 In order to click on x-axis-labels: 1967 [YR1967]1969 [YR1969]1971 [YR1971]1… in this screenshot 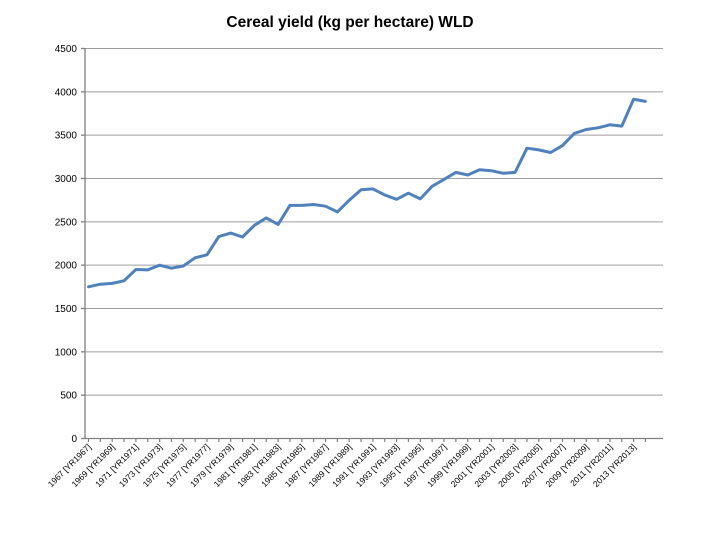, I will do `click(342, 465)`.